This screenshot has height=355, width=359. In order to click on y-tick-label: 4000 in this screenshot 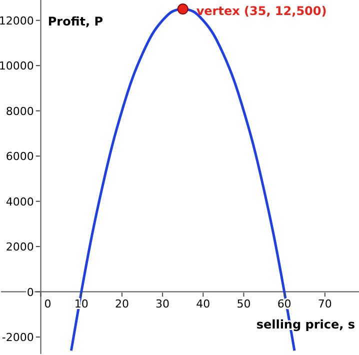, I will do `click(20, 201)`.